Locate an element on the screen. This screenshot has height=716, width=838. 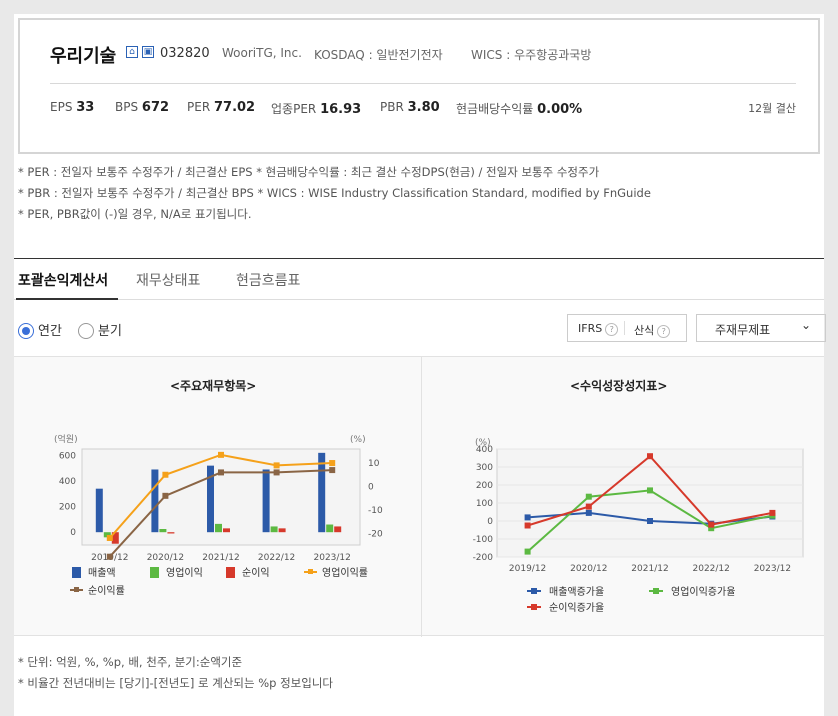
ir-icon: ▣ is located at coordinates (148, 52).